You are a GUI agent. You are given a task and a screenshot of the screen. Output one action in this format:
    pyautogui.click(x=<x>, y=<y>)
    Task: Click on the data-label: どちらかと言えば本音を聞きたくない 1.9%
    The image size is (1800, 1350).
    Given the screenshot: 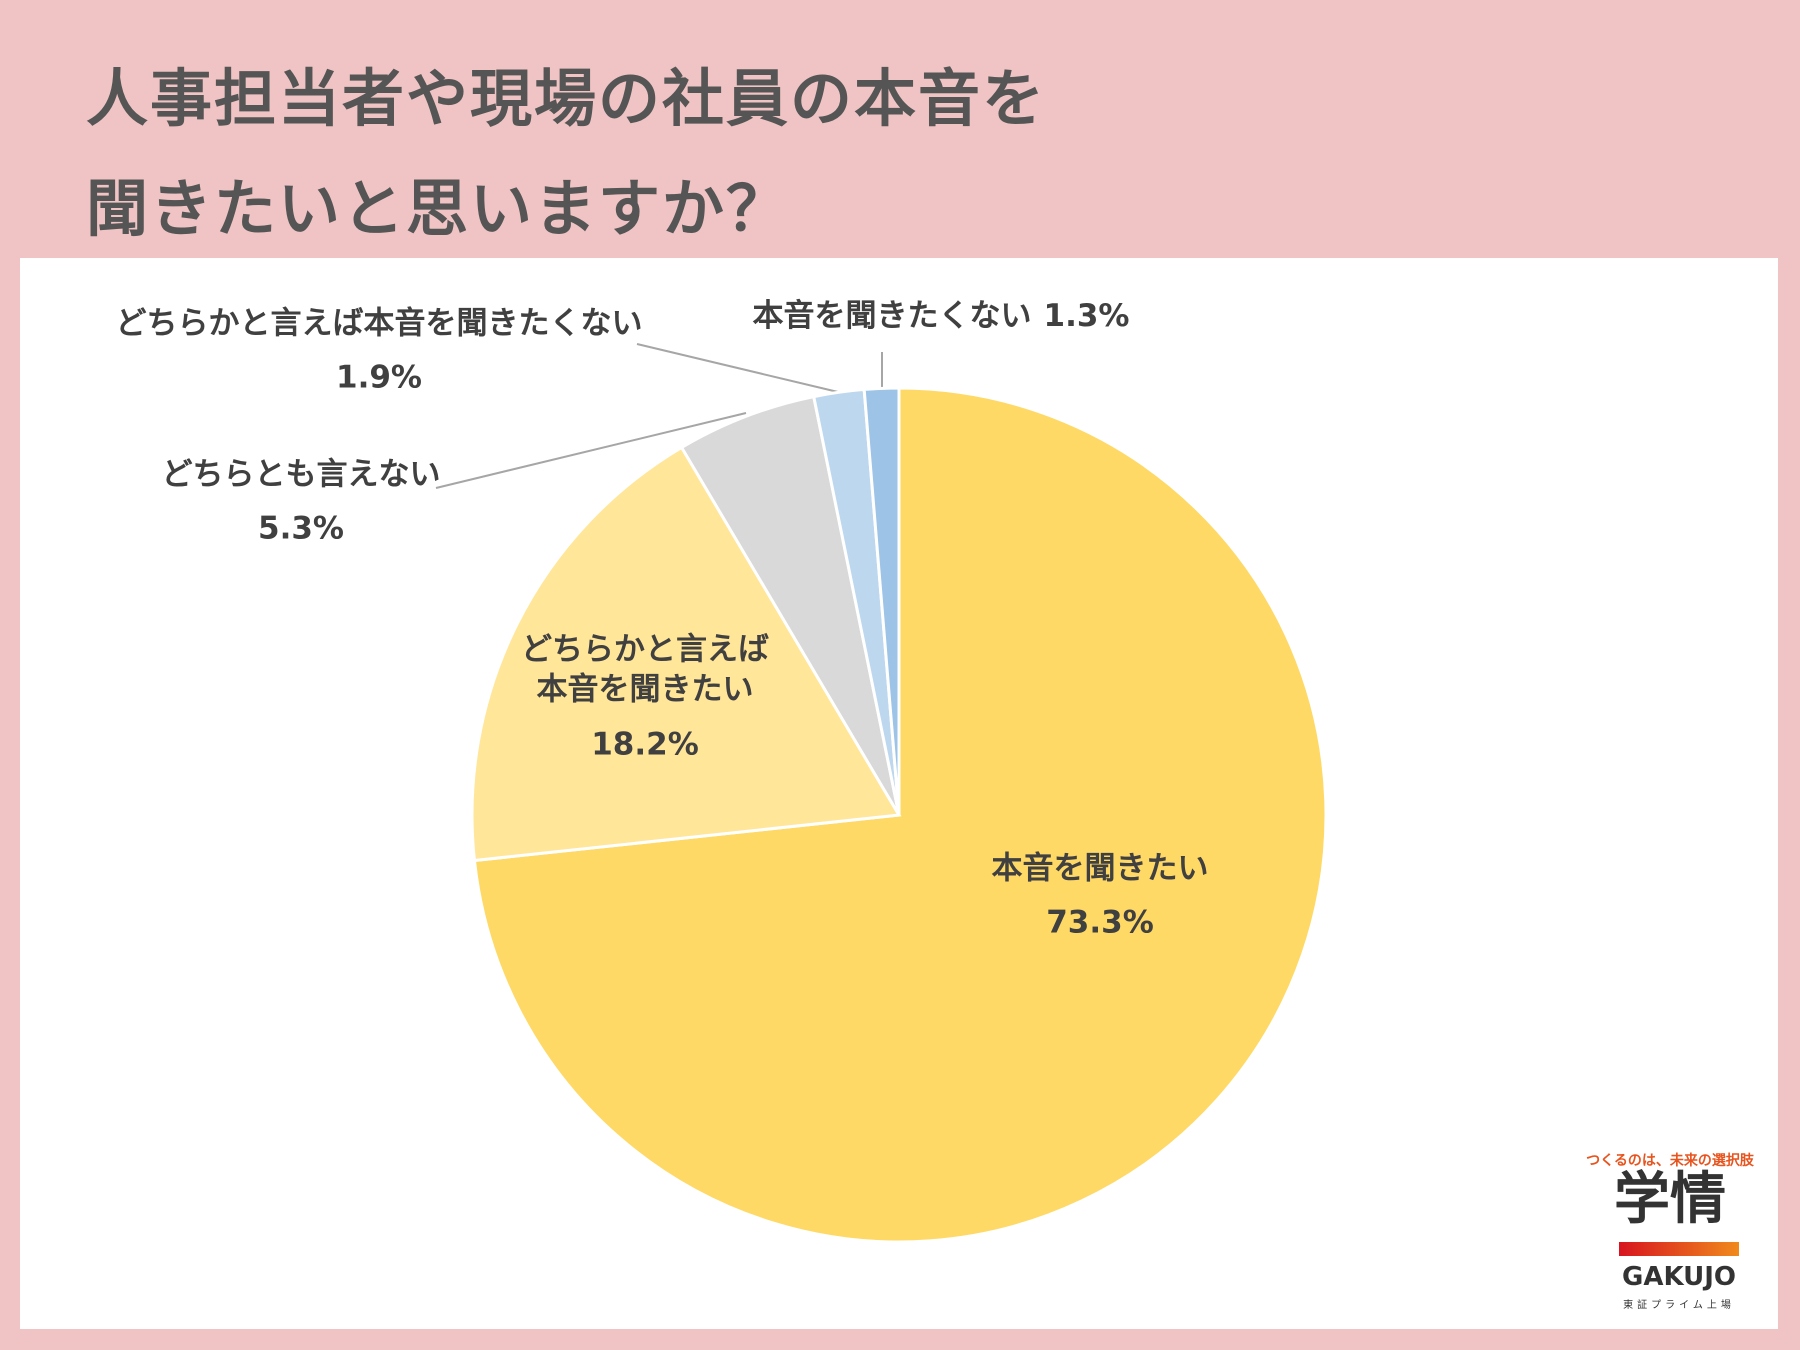 What is the action you would take?
    pyautogui.click(x=379, y=351)
    